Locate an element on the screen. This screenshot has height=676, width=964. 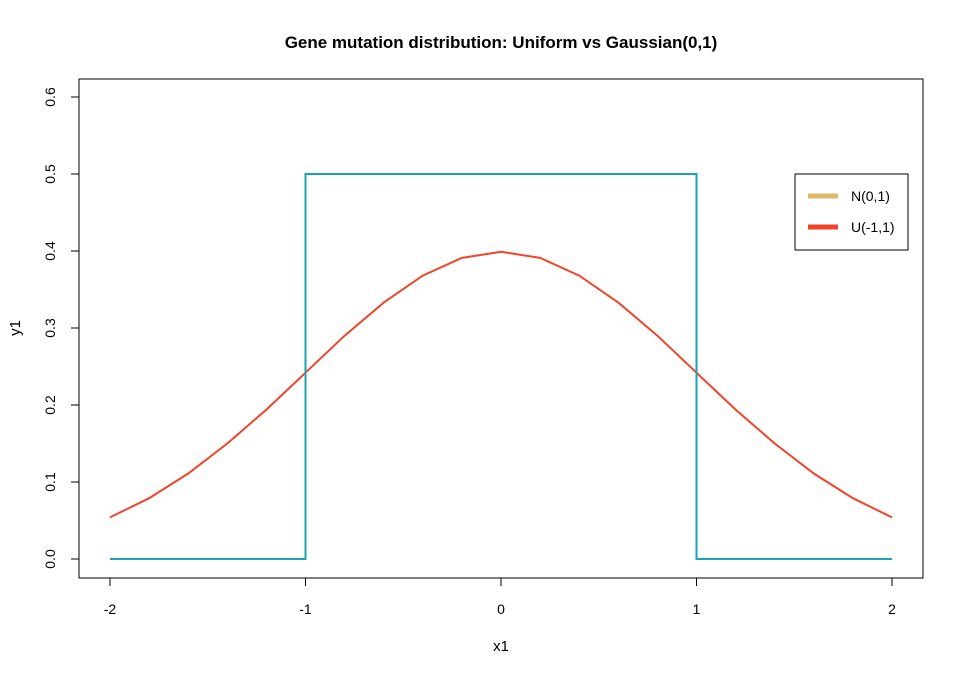
y-axis: 0.0 0.1 0.2 0.3 0.4 0.5 0.6 is located at coordinates (61, 328).